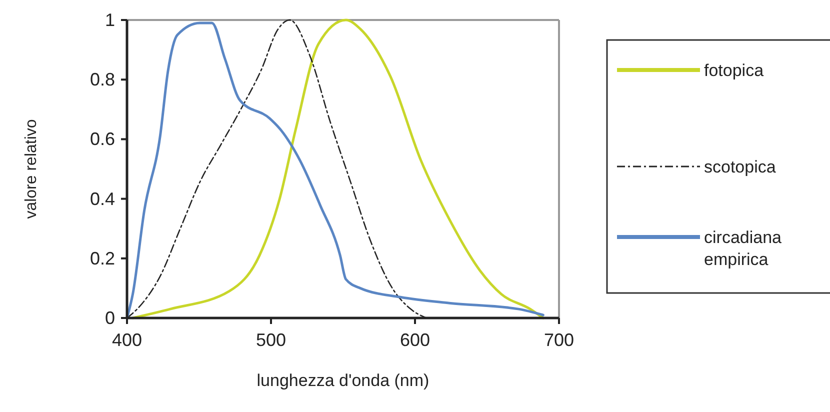 Image resolution: width=830 pixels, height=412 pixels. Describe the element at coordinates (102, 139) in the screenshot. I see `y-tick-label: 0.6` at that location.